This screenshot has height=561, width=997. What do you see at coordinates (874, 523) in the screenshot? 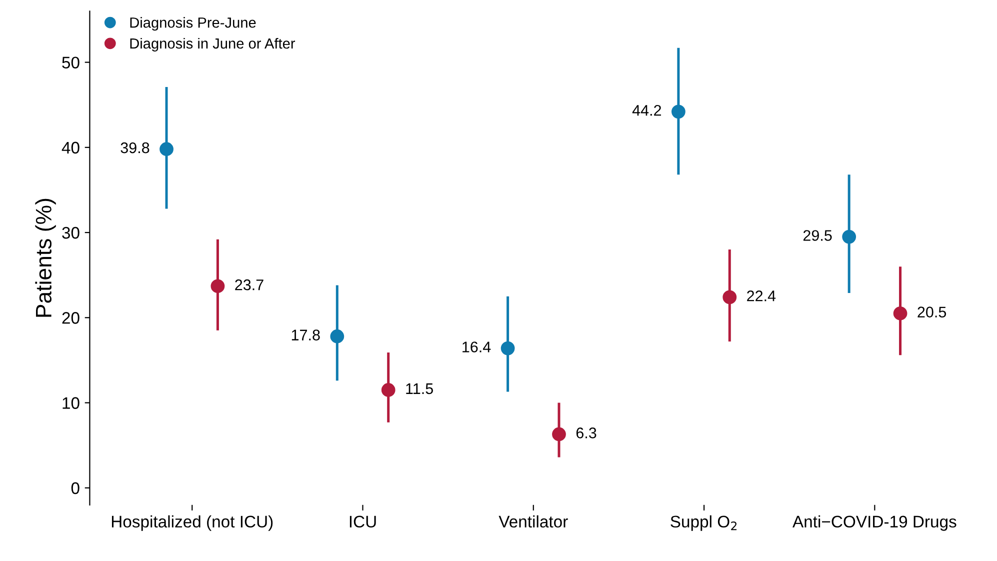
I see `x-tick-label: Anti−COVID-19 Drugs` at bounding box center [874, 523].